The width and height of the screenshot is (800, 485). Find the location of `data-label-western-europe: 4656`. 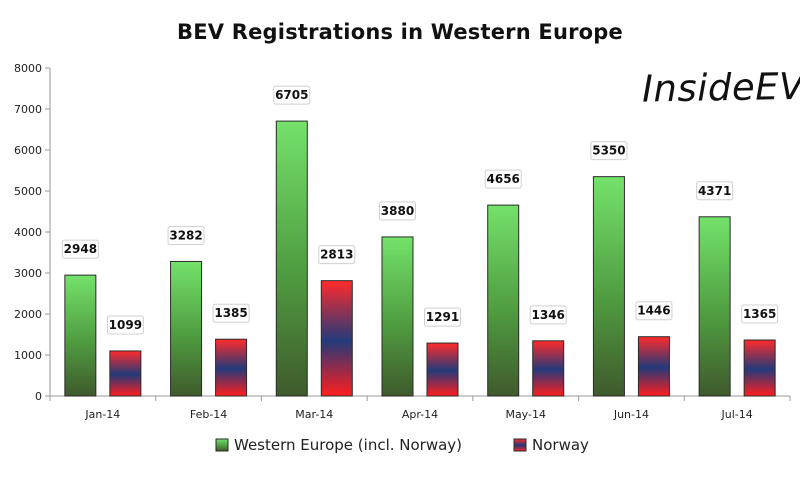

data-label-western-europe: 4656 is located at coordinates (503, 179).